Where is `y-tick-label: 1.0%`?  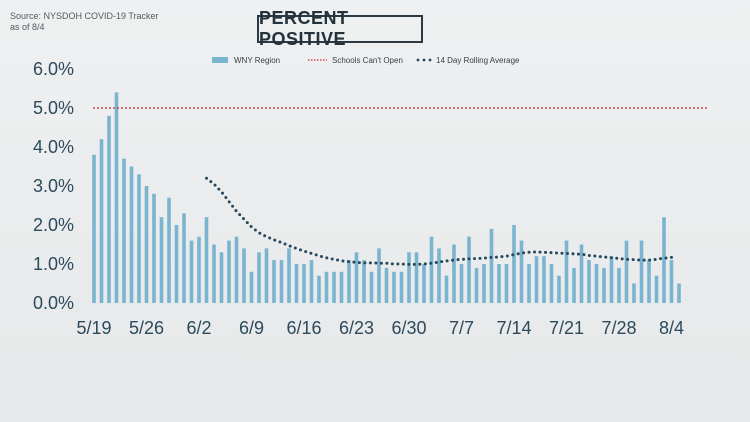
y-tick-label: 1.0% is located at coordinates (53, 264).